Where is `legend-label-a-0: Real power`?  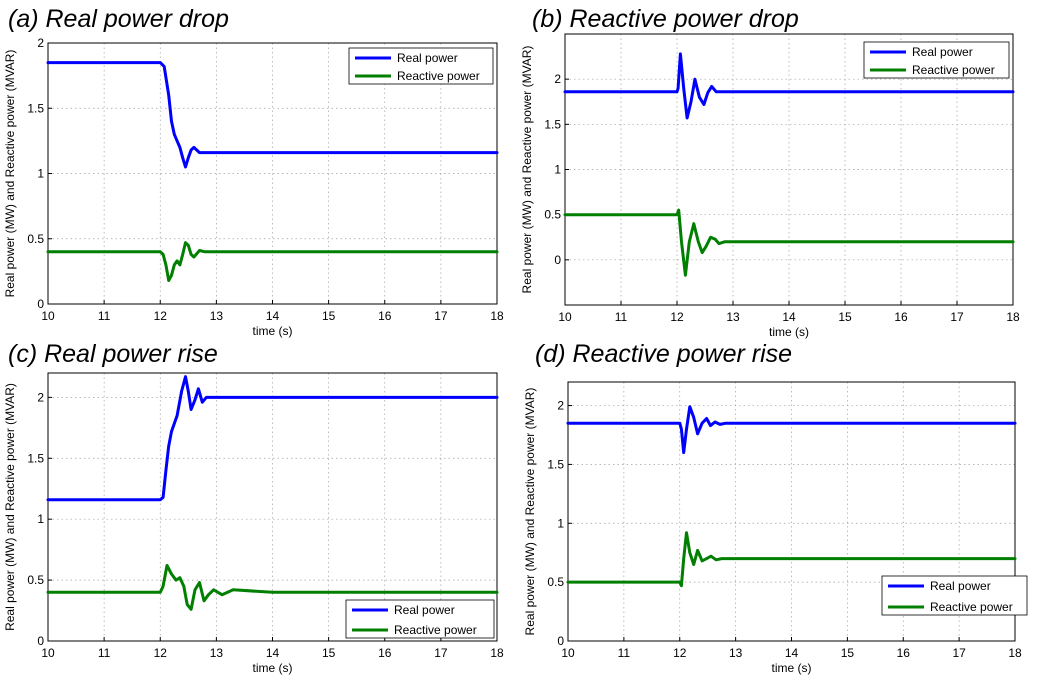
legend-label-a-0: Real power is located at coordinates (427, 58).